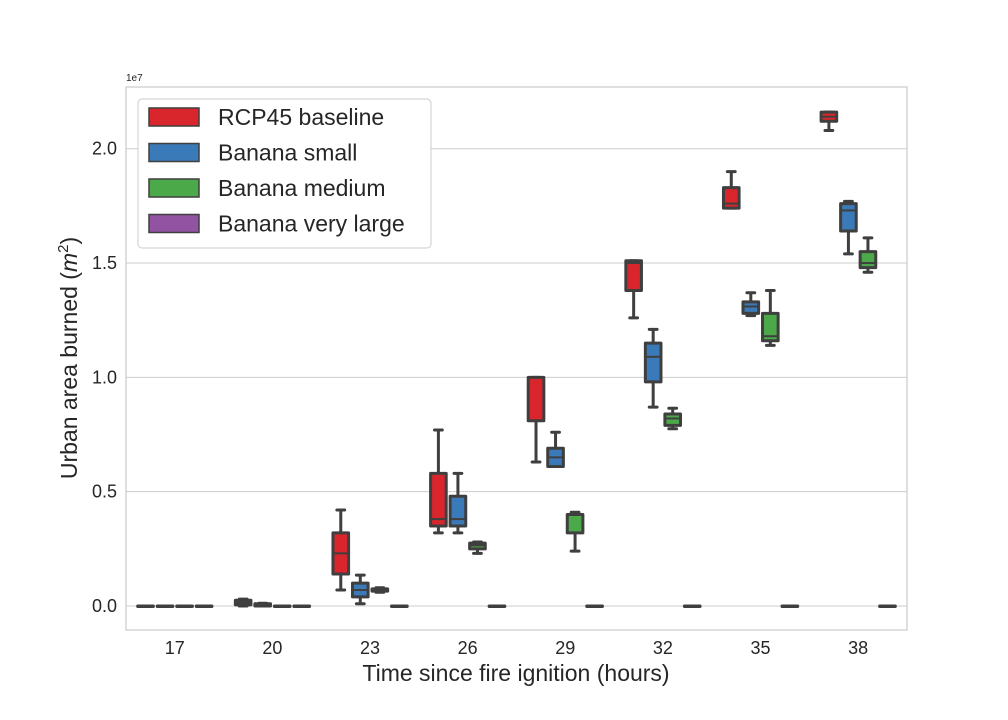  I want to click on x-tick-label: 32, so click(663, 648).